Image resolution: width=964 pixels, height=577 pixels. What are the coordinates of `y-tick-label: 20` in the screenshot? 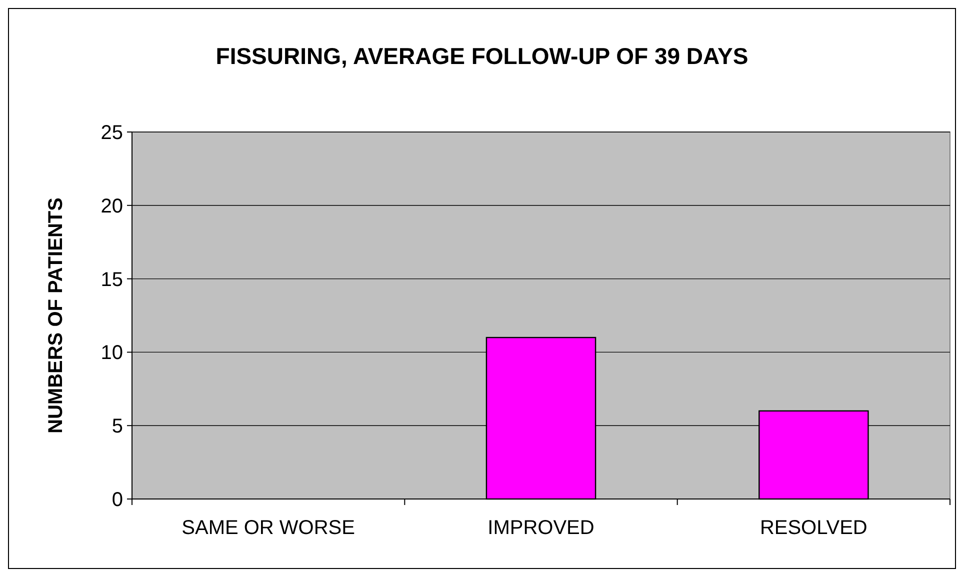 It's located at (111, 206).